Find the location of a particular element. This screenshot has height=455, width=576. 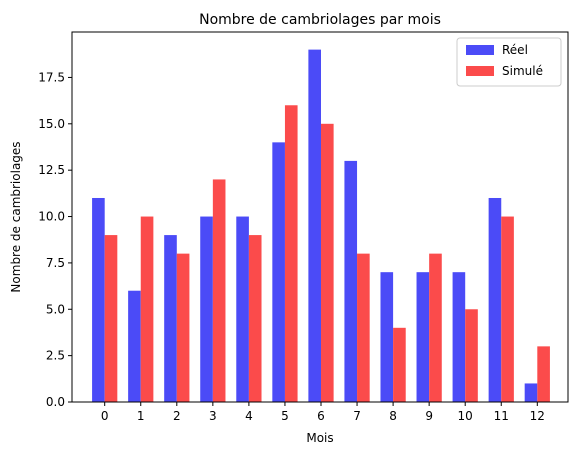

legend: Réel Simulé is located at coordinates (509, 62).